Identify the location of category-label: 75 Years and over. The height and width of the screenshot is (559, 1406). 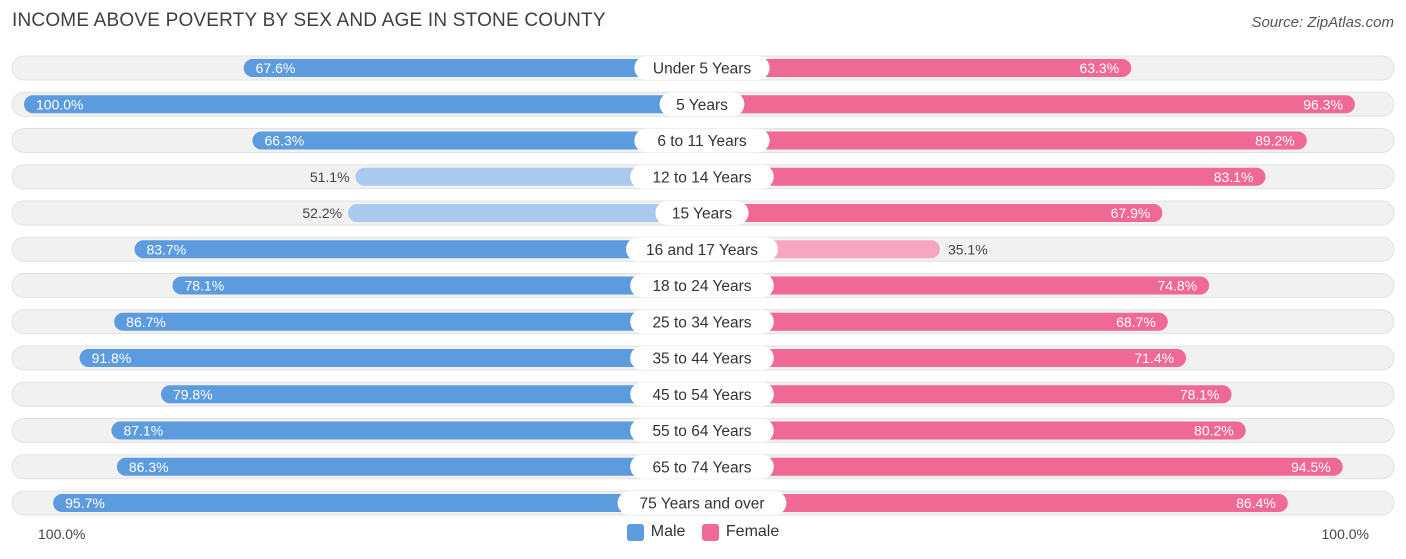
(702, 504).